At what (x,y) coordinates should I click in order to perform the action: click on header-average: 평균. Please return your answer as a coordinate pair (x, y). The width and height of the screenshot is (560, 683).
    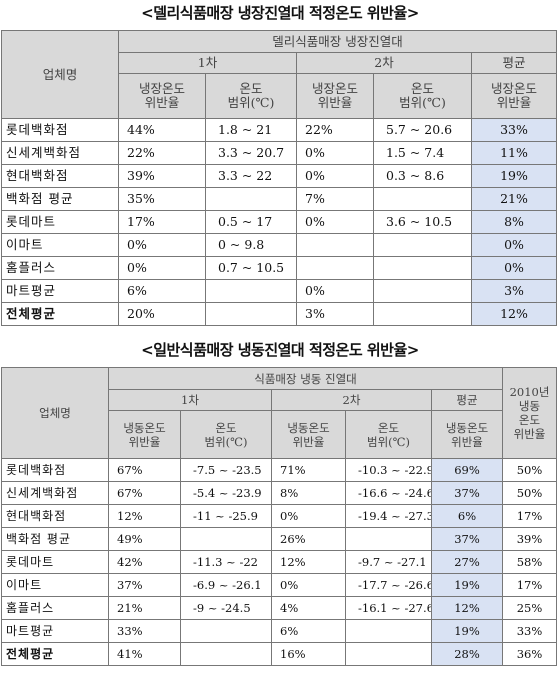
    Looking at the image, I should click on (514, 63).